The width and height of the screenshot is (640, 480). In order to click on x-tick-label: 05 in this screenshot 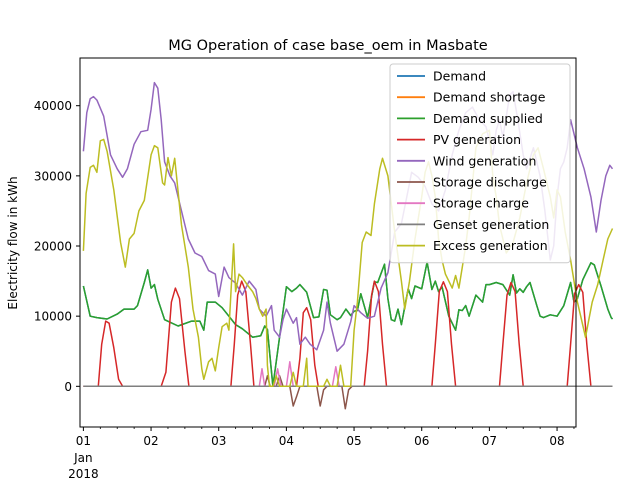, I will do `click(353, 441)`.